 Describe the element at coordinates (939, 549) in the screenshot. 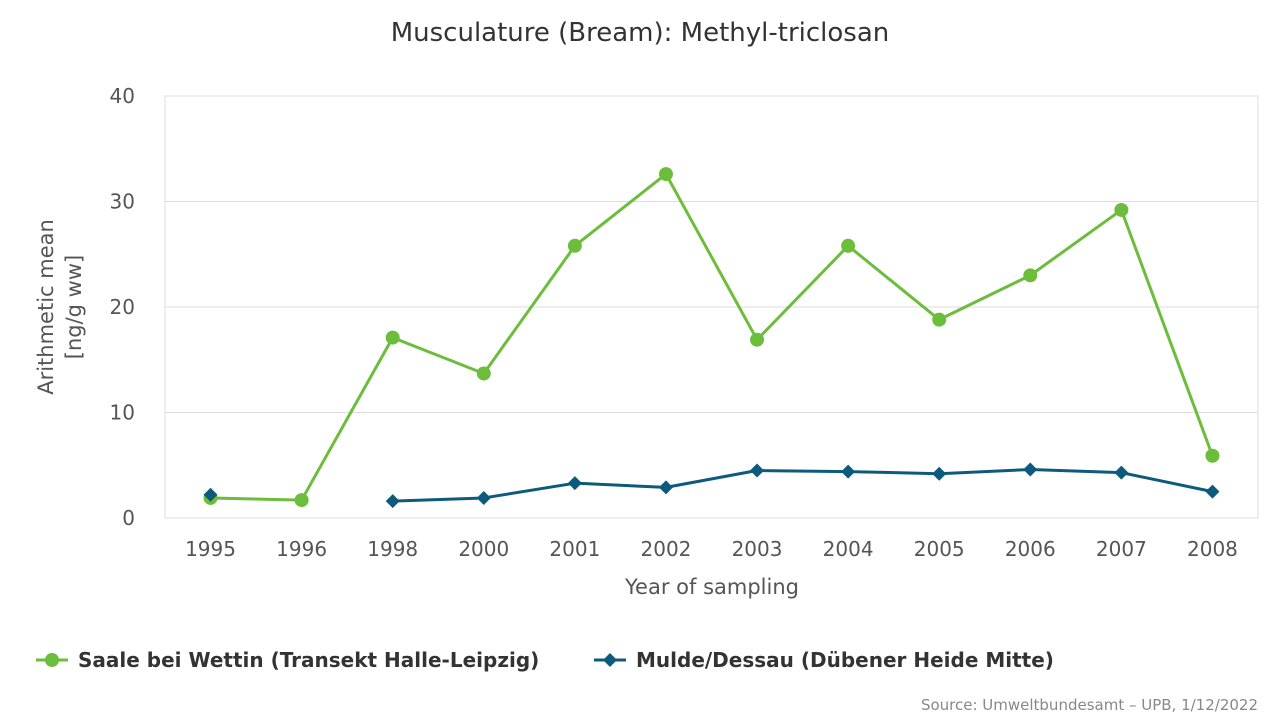

I see `x-tick-label: 2005` at that location.